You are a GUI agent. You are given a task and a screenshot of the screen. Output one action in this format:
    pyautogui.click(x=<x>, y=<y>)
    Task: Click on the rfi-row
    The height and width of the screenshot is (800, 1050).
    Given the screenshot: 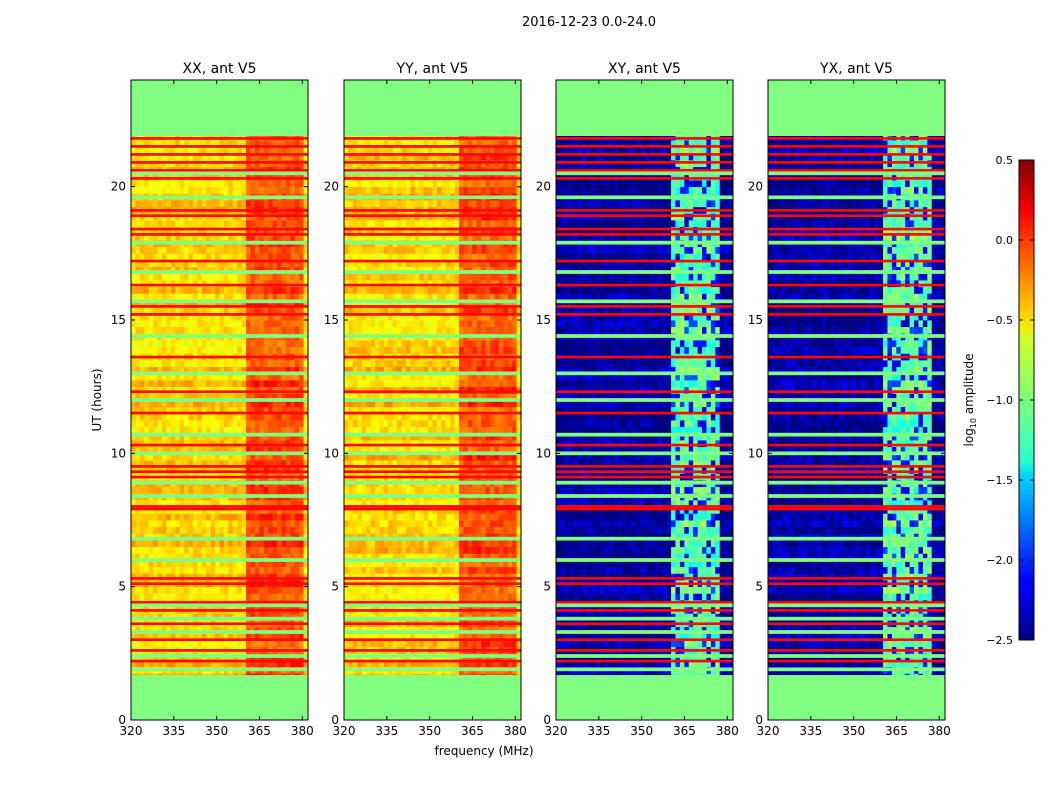 What is the action you would take?
    pyautogui.click(x=219, y=138)
    